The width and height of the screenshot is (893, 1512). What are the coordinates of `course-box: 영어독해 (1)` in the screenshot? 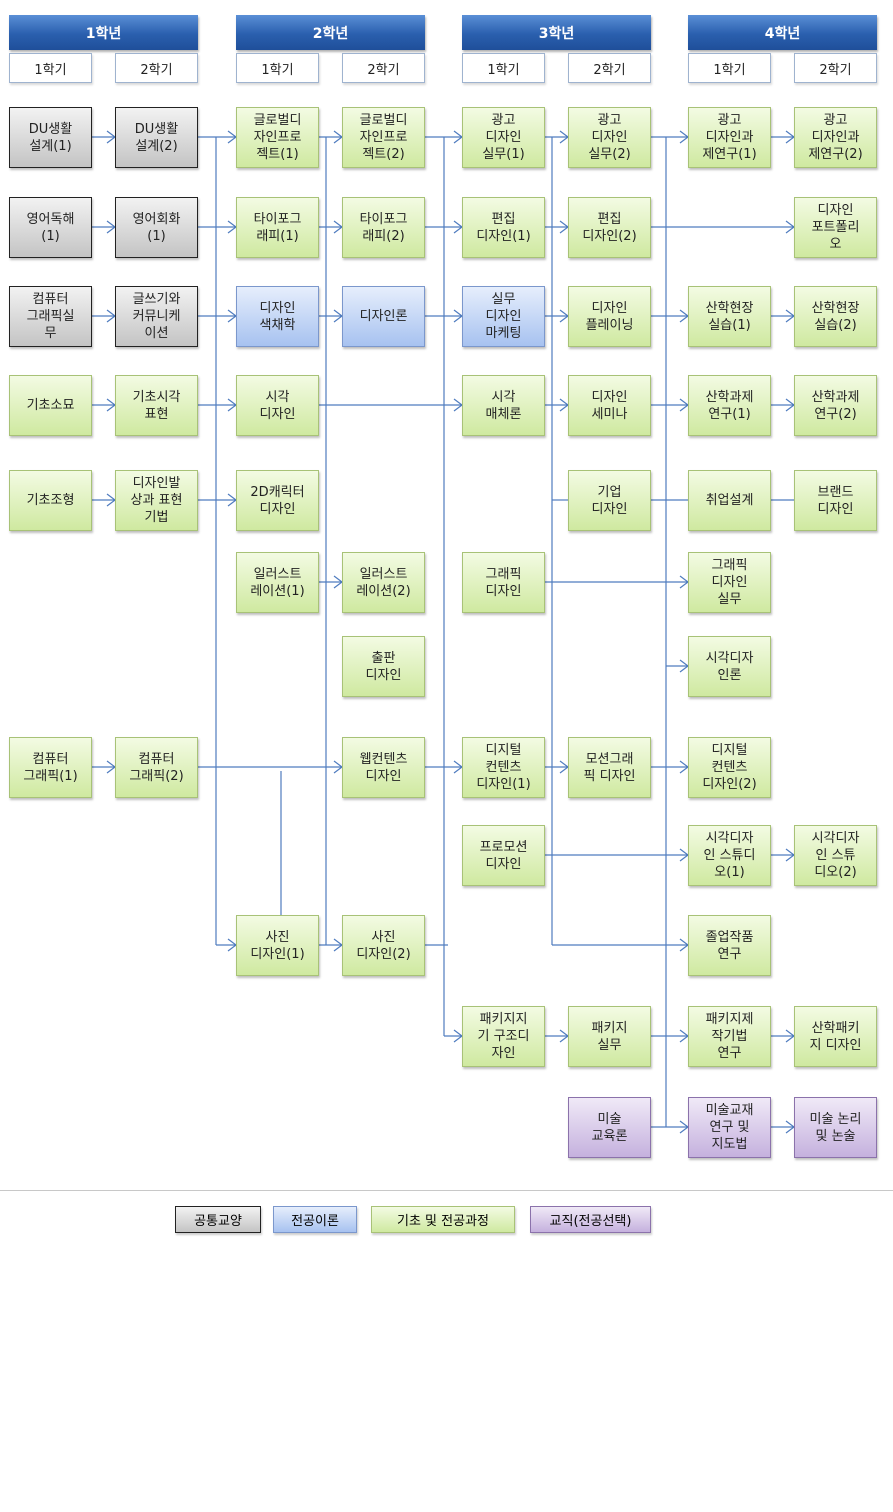 It's located at (50, 227).